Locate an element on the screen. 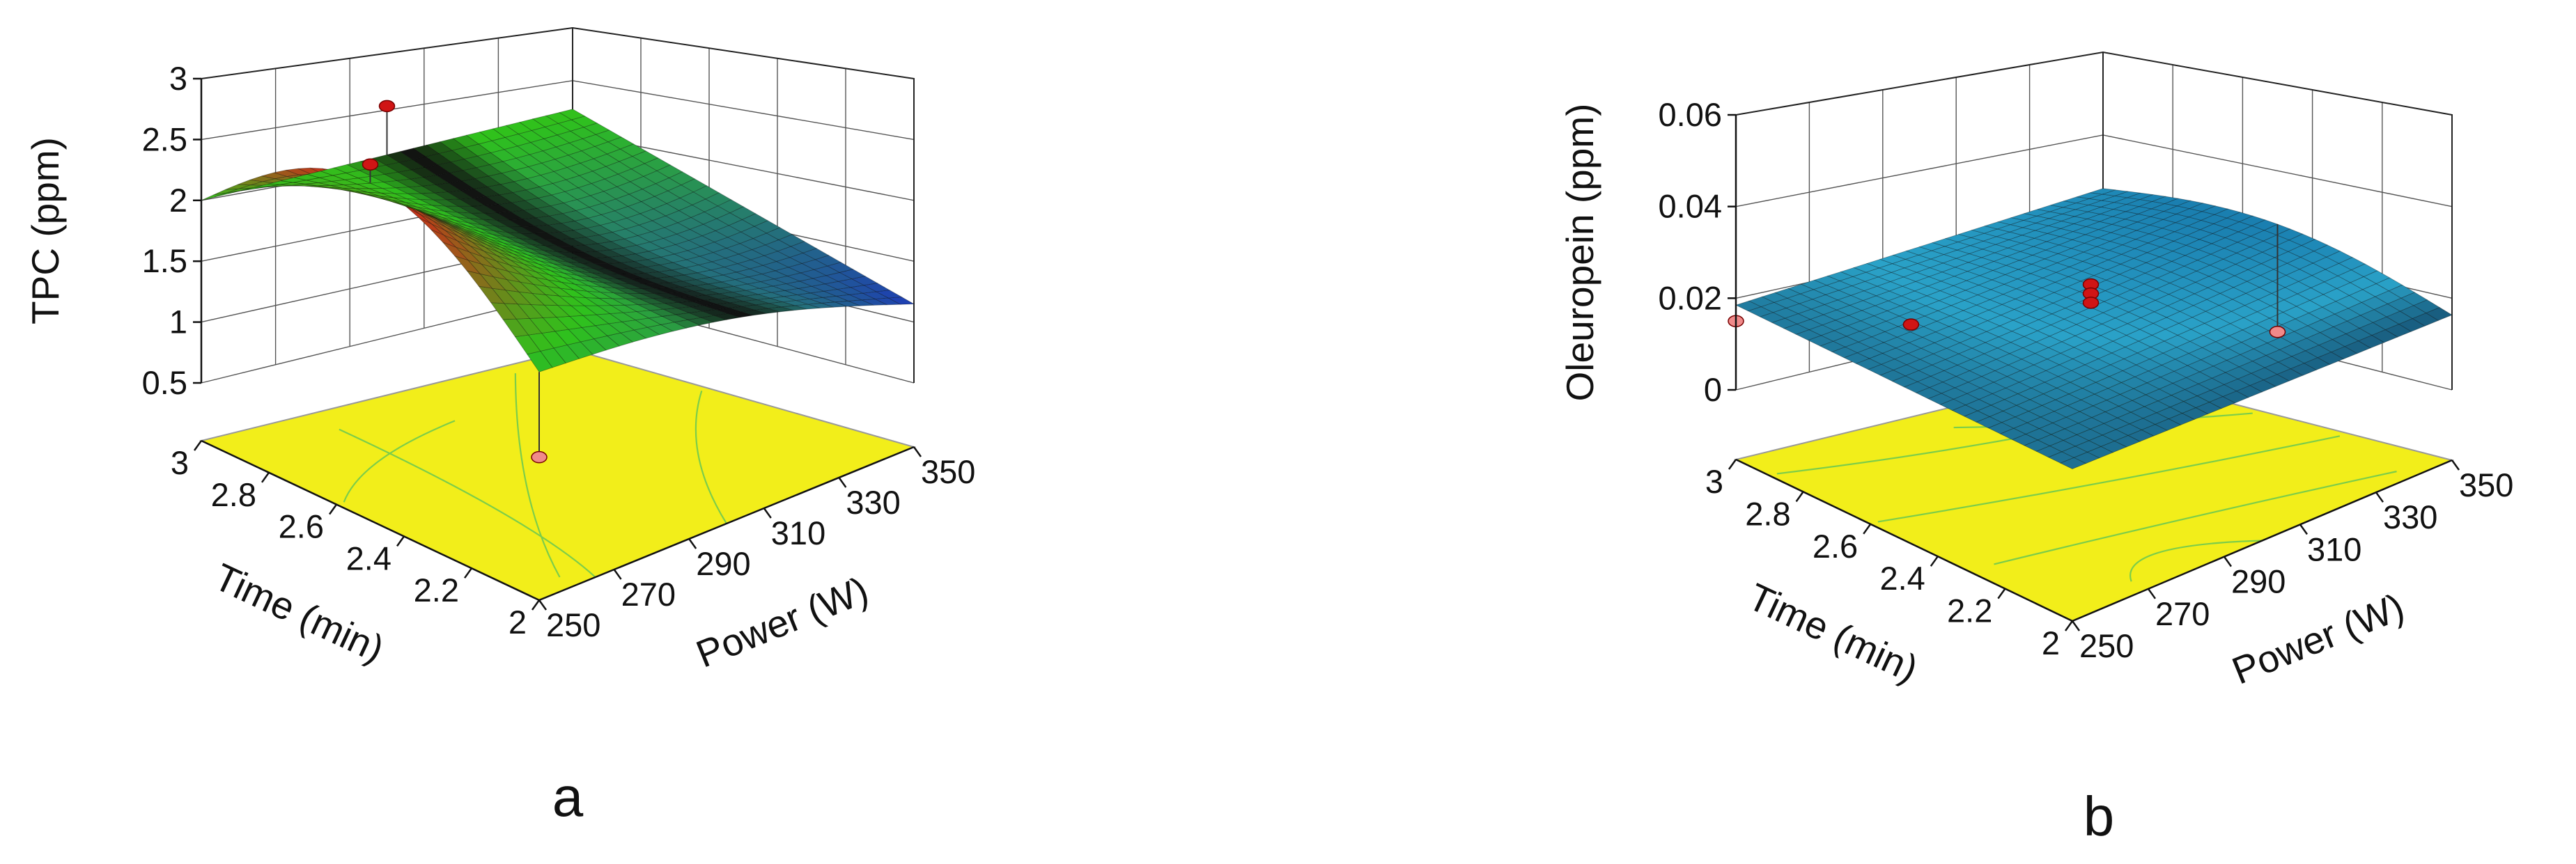  z-tick-label: 1 is located at coordinates (178, 322).